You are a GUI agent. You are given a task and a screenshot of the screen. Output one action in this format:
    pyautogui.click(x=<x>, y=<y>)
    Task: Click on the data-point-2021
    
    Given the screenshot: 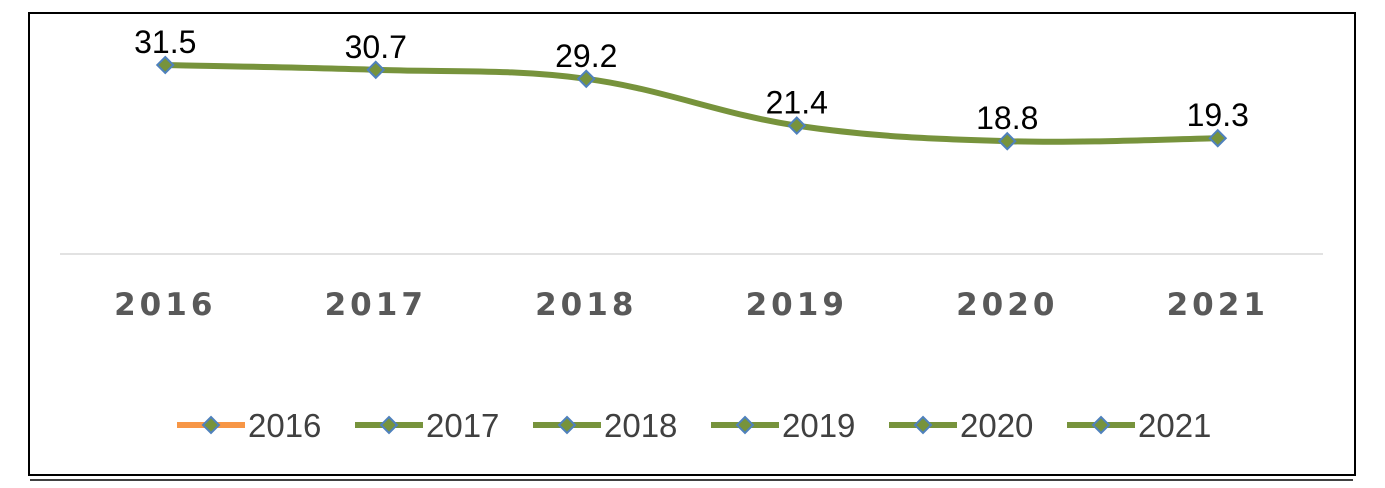 What is the action you would take?
    pyautogui.click(x=1218, y=138)
    